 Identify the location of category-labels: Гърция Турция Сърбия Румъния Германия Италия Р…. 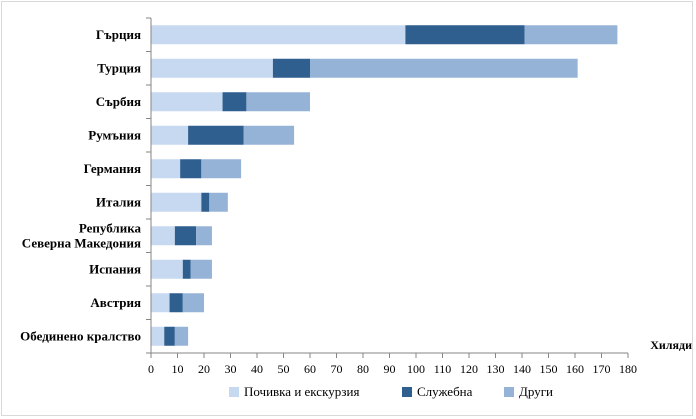
(80, 185).